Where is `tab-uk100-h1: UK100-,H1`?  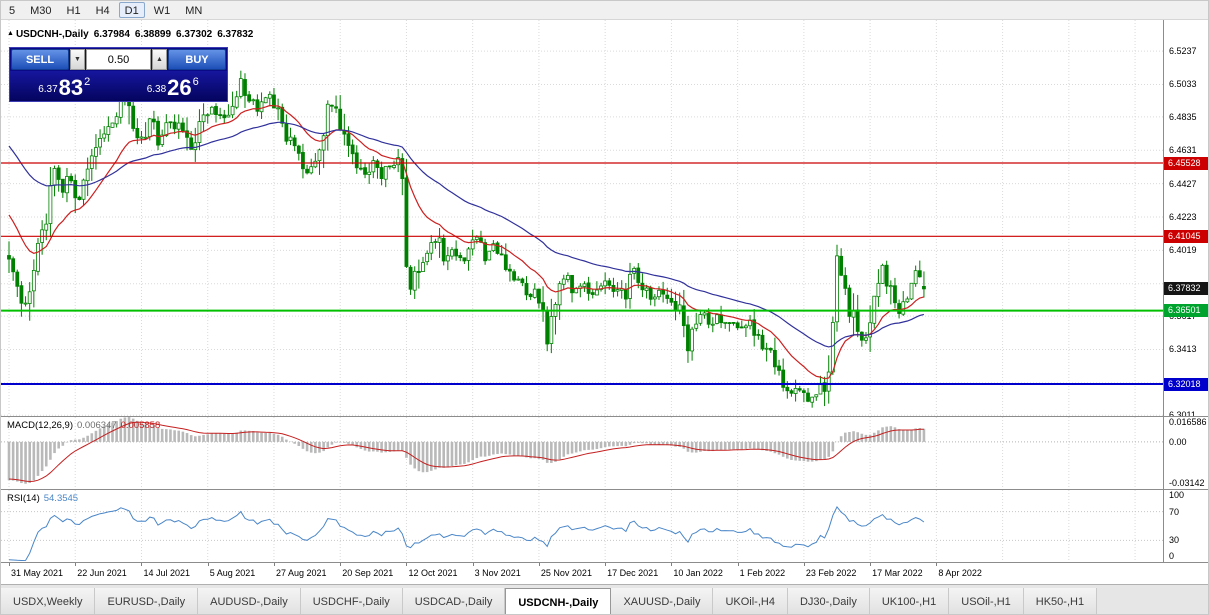 tab-uk100-h1: UK100-,H1 is located at coordinates (909, 601).